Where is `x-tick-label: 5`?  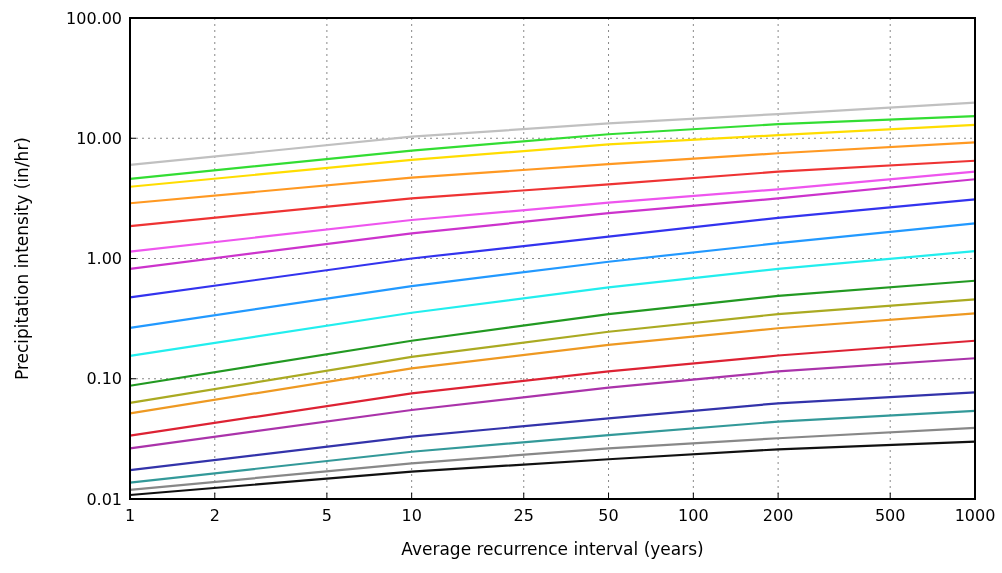 x-tick-label: 5 is located at coordinates (326, 515).